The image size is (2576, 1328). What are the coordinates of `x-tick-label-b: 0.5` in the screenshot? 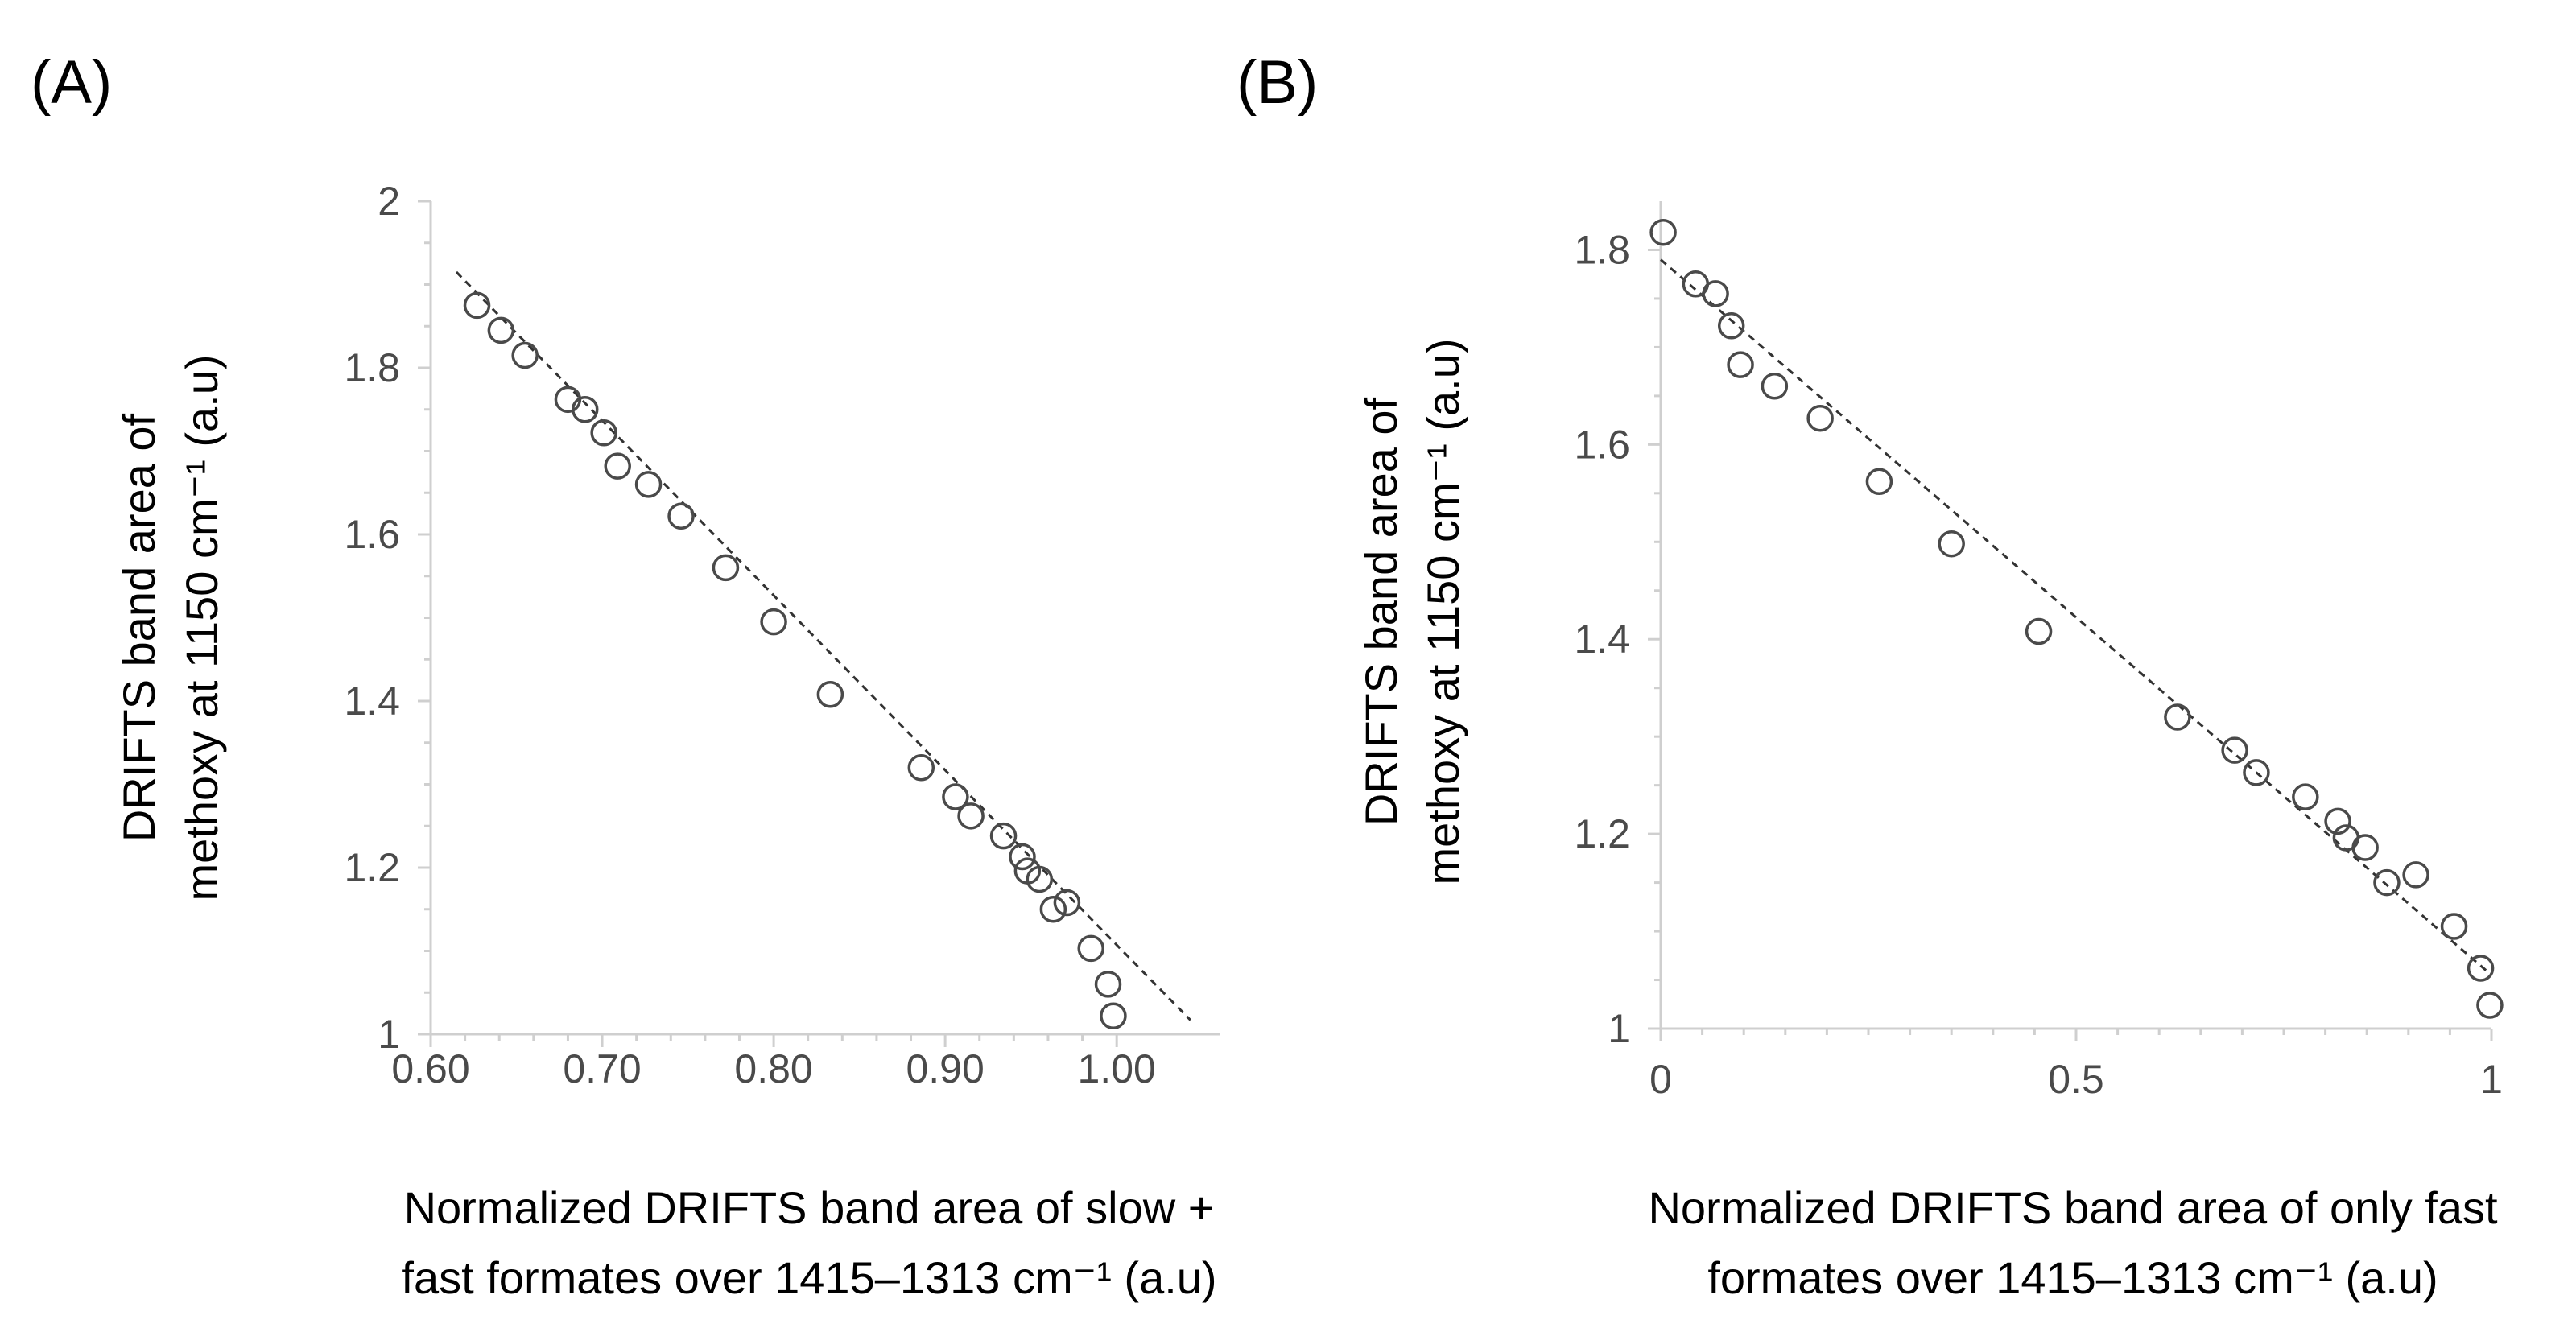 It's located at (2076, 1079).